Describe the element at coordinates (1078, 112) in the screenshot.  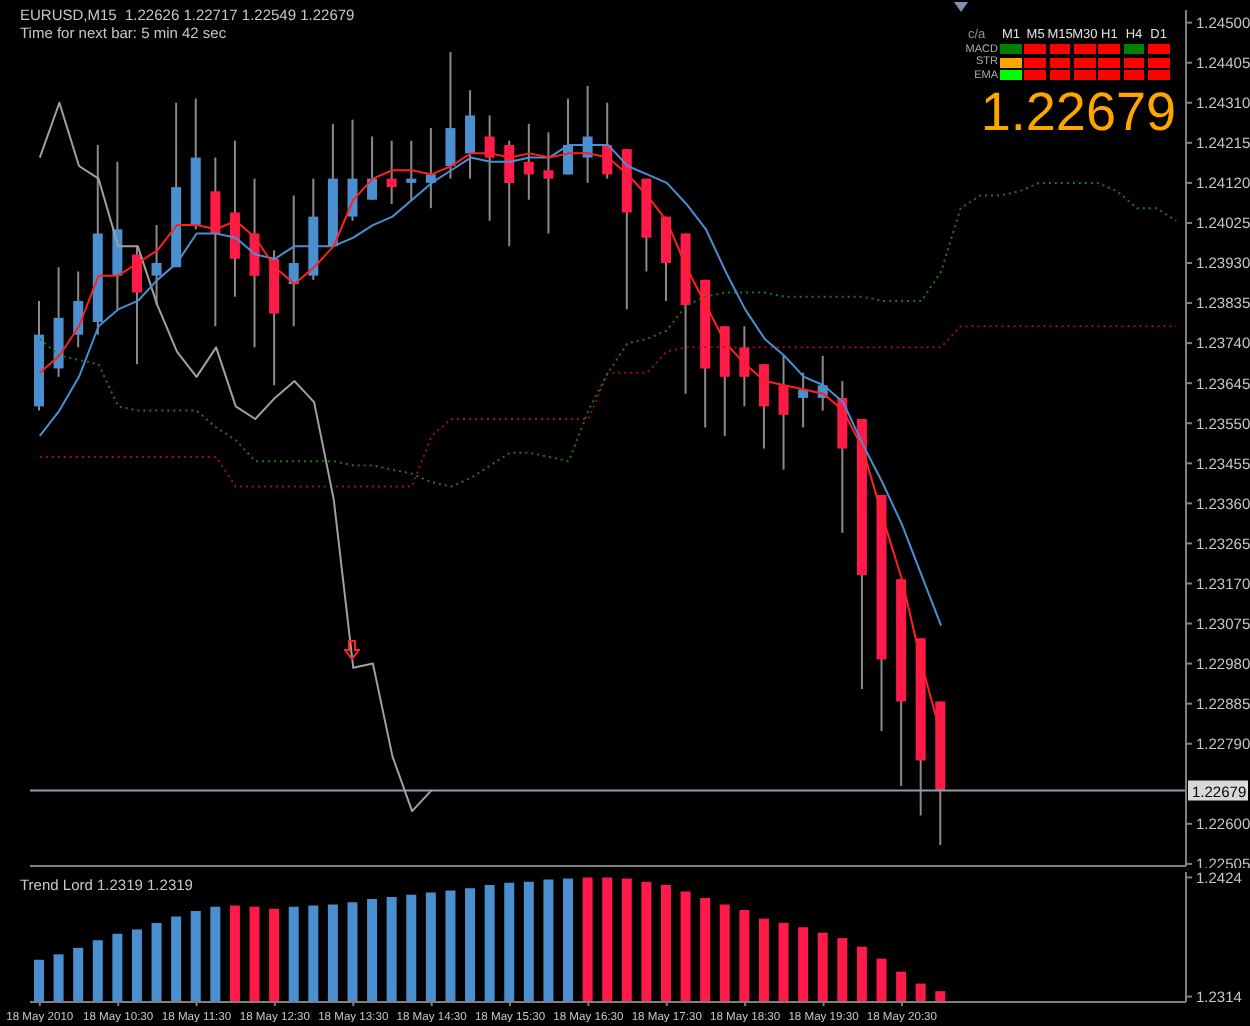
I see `annotation: 1.22679` at that location.